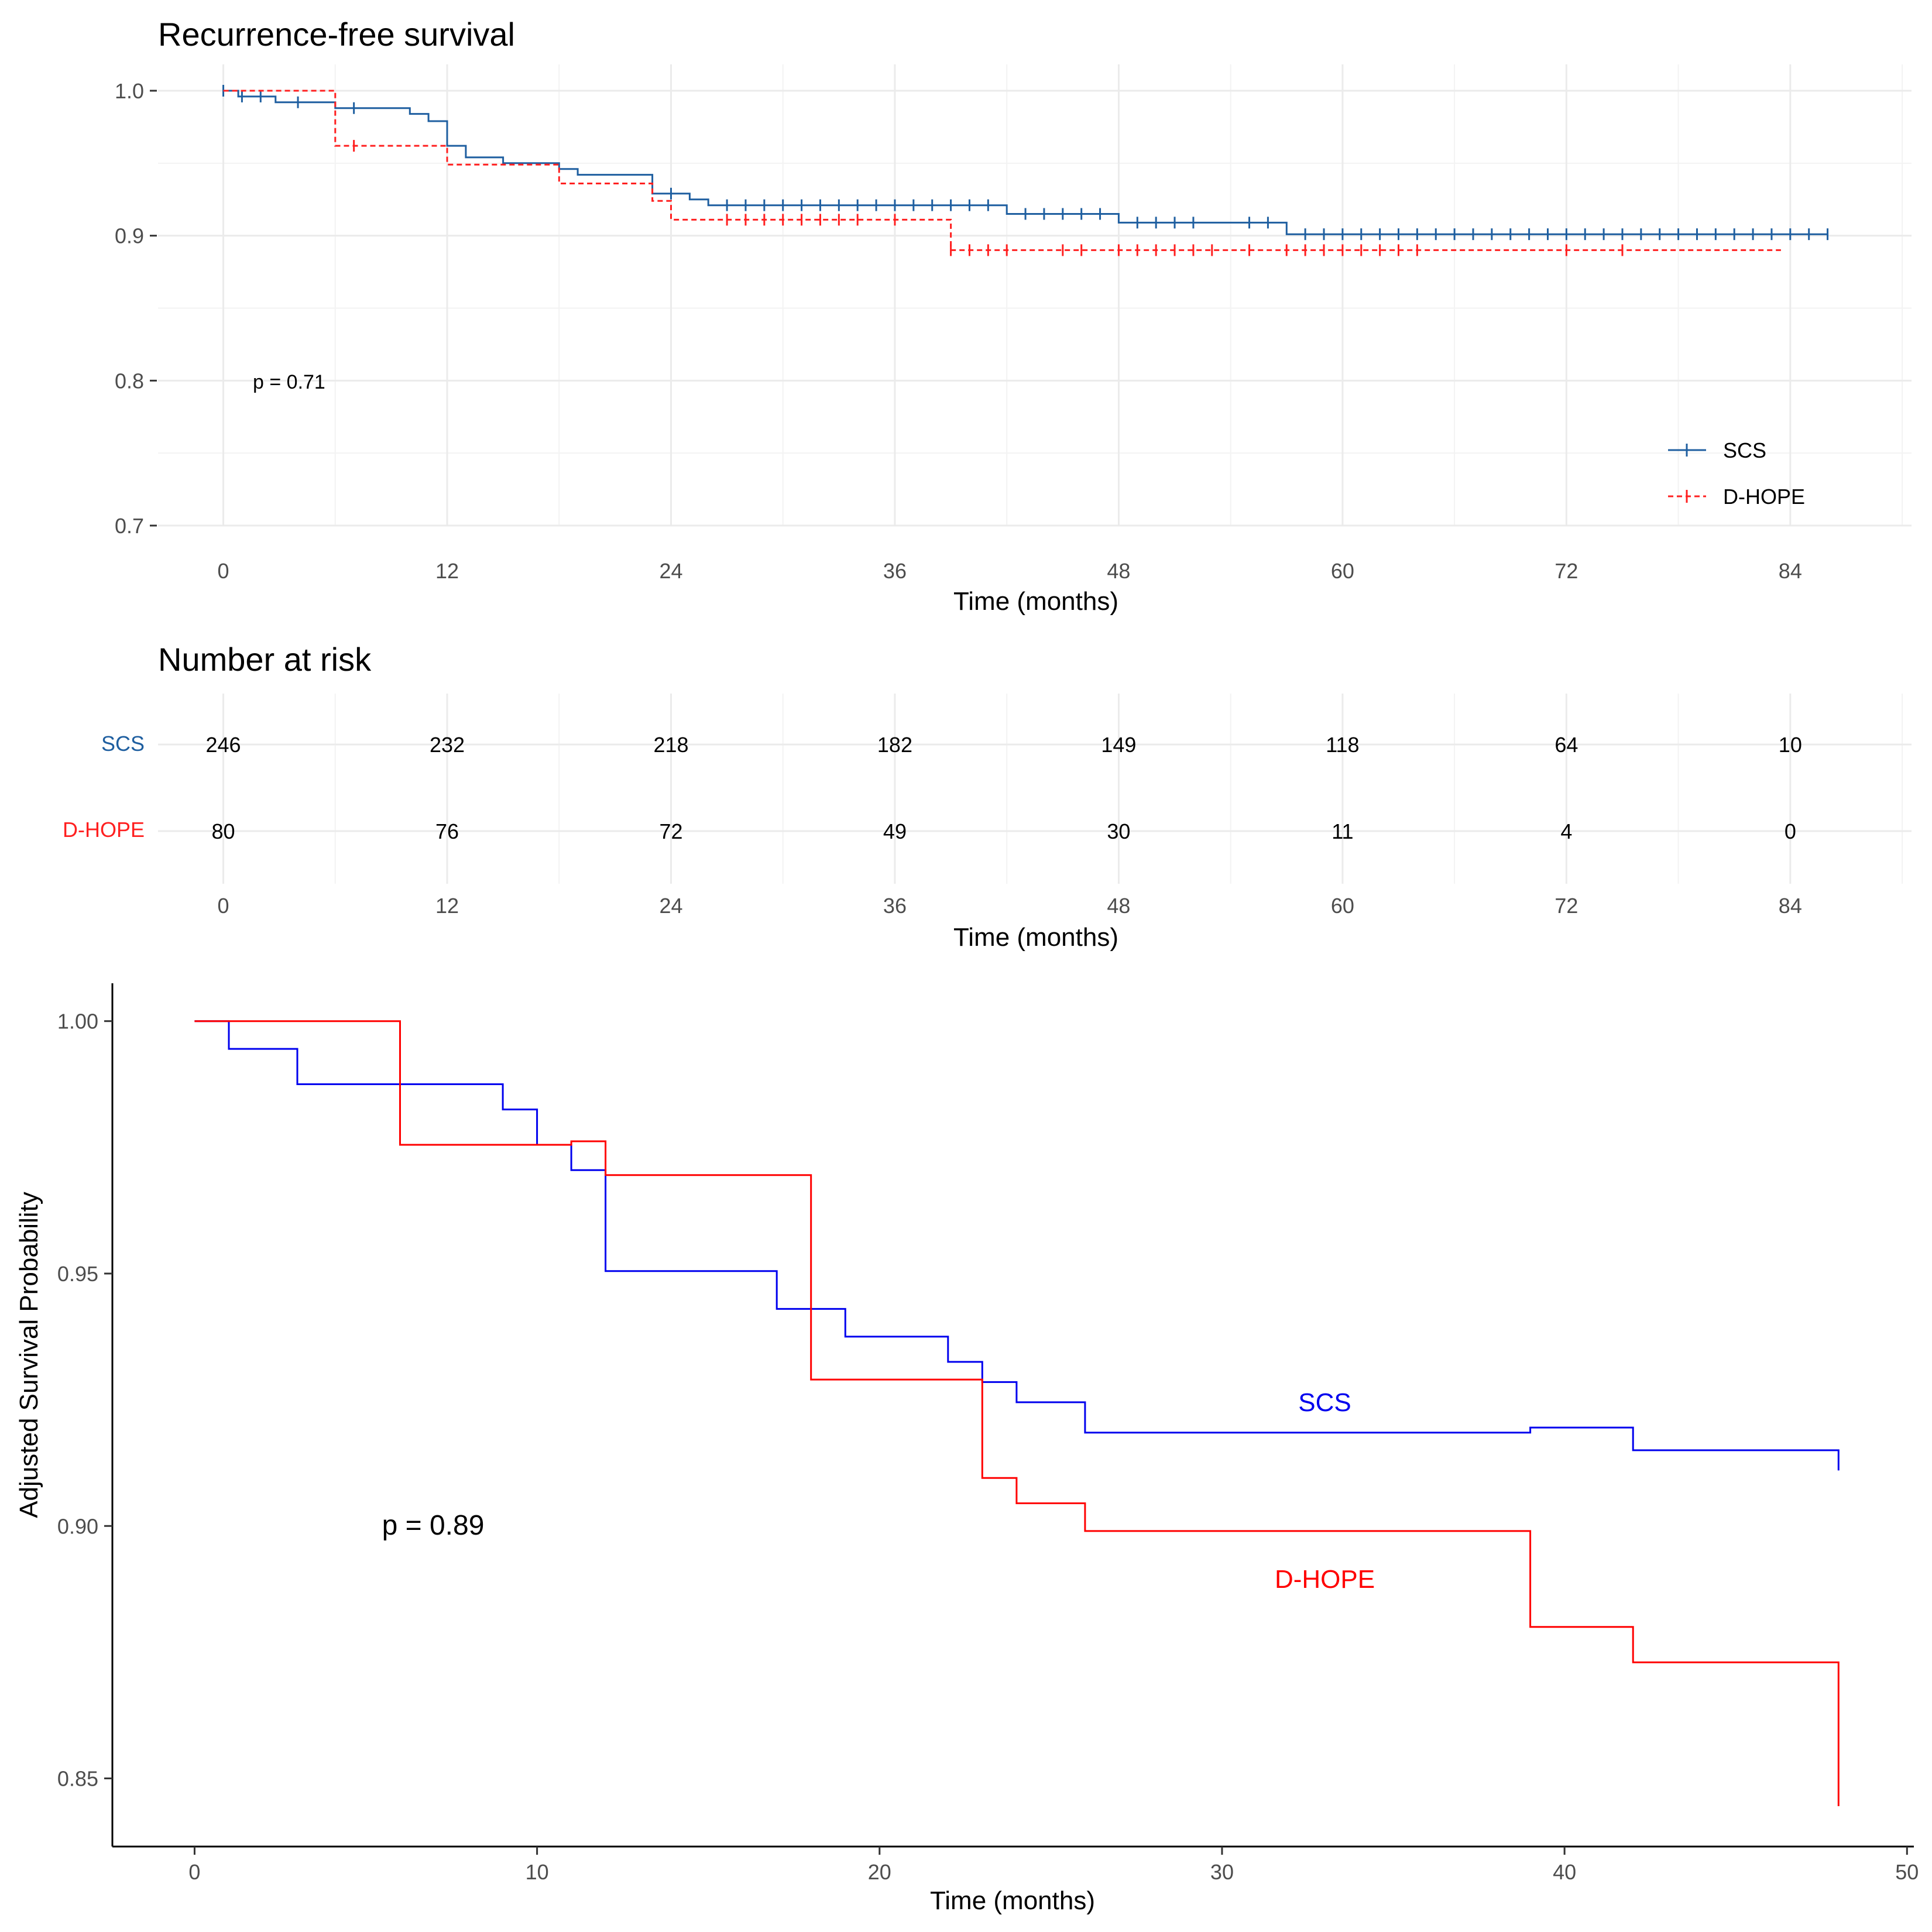 The width and height of the screenshot is (1932, 1932). Describe the element at coordinates (448, 745) in the screenshot. I see `risk-cell-scs: 232` at that location.